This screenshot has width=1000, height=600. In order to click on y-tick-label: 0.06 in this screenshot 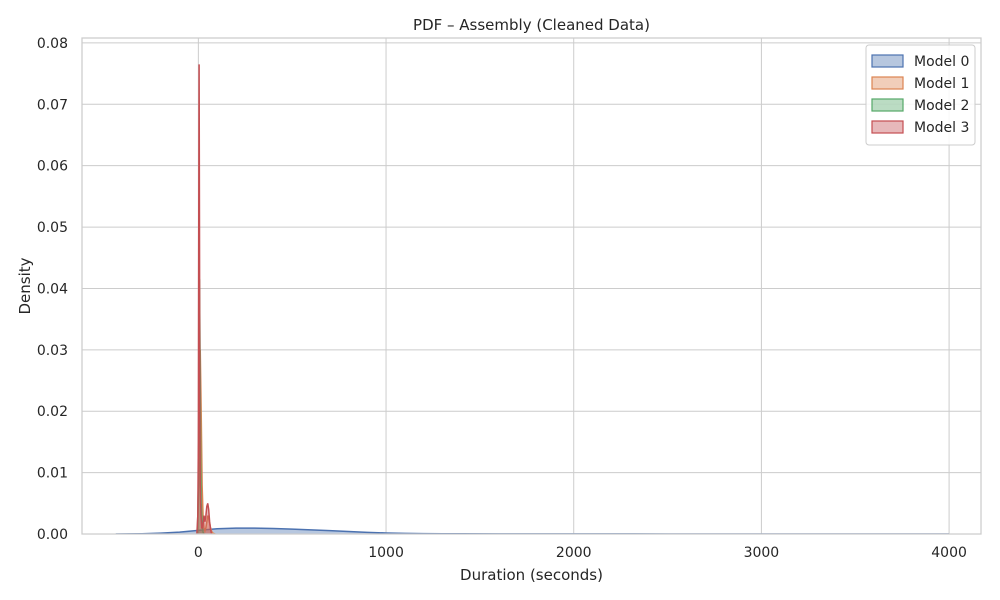, I will do `click(52, 167)`.